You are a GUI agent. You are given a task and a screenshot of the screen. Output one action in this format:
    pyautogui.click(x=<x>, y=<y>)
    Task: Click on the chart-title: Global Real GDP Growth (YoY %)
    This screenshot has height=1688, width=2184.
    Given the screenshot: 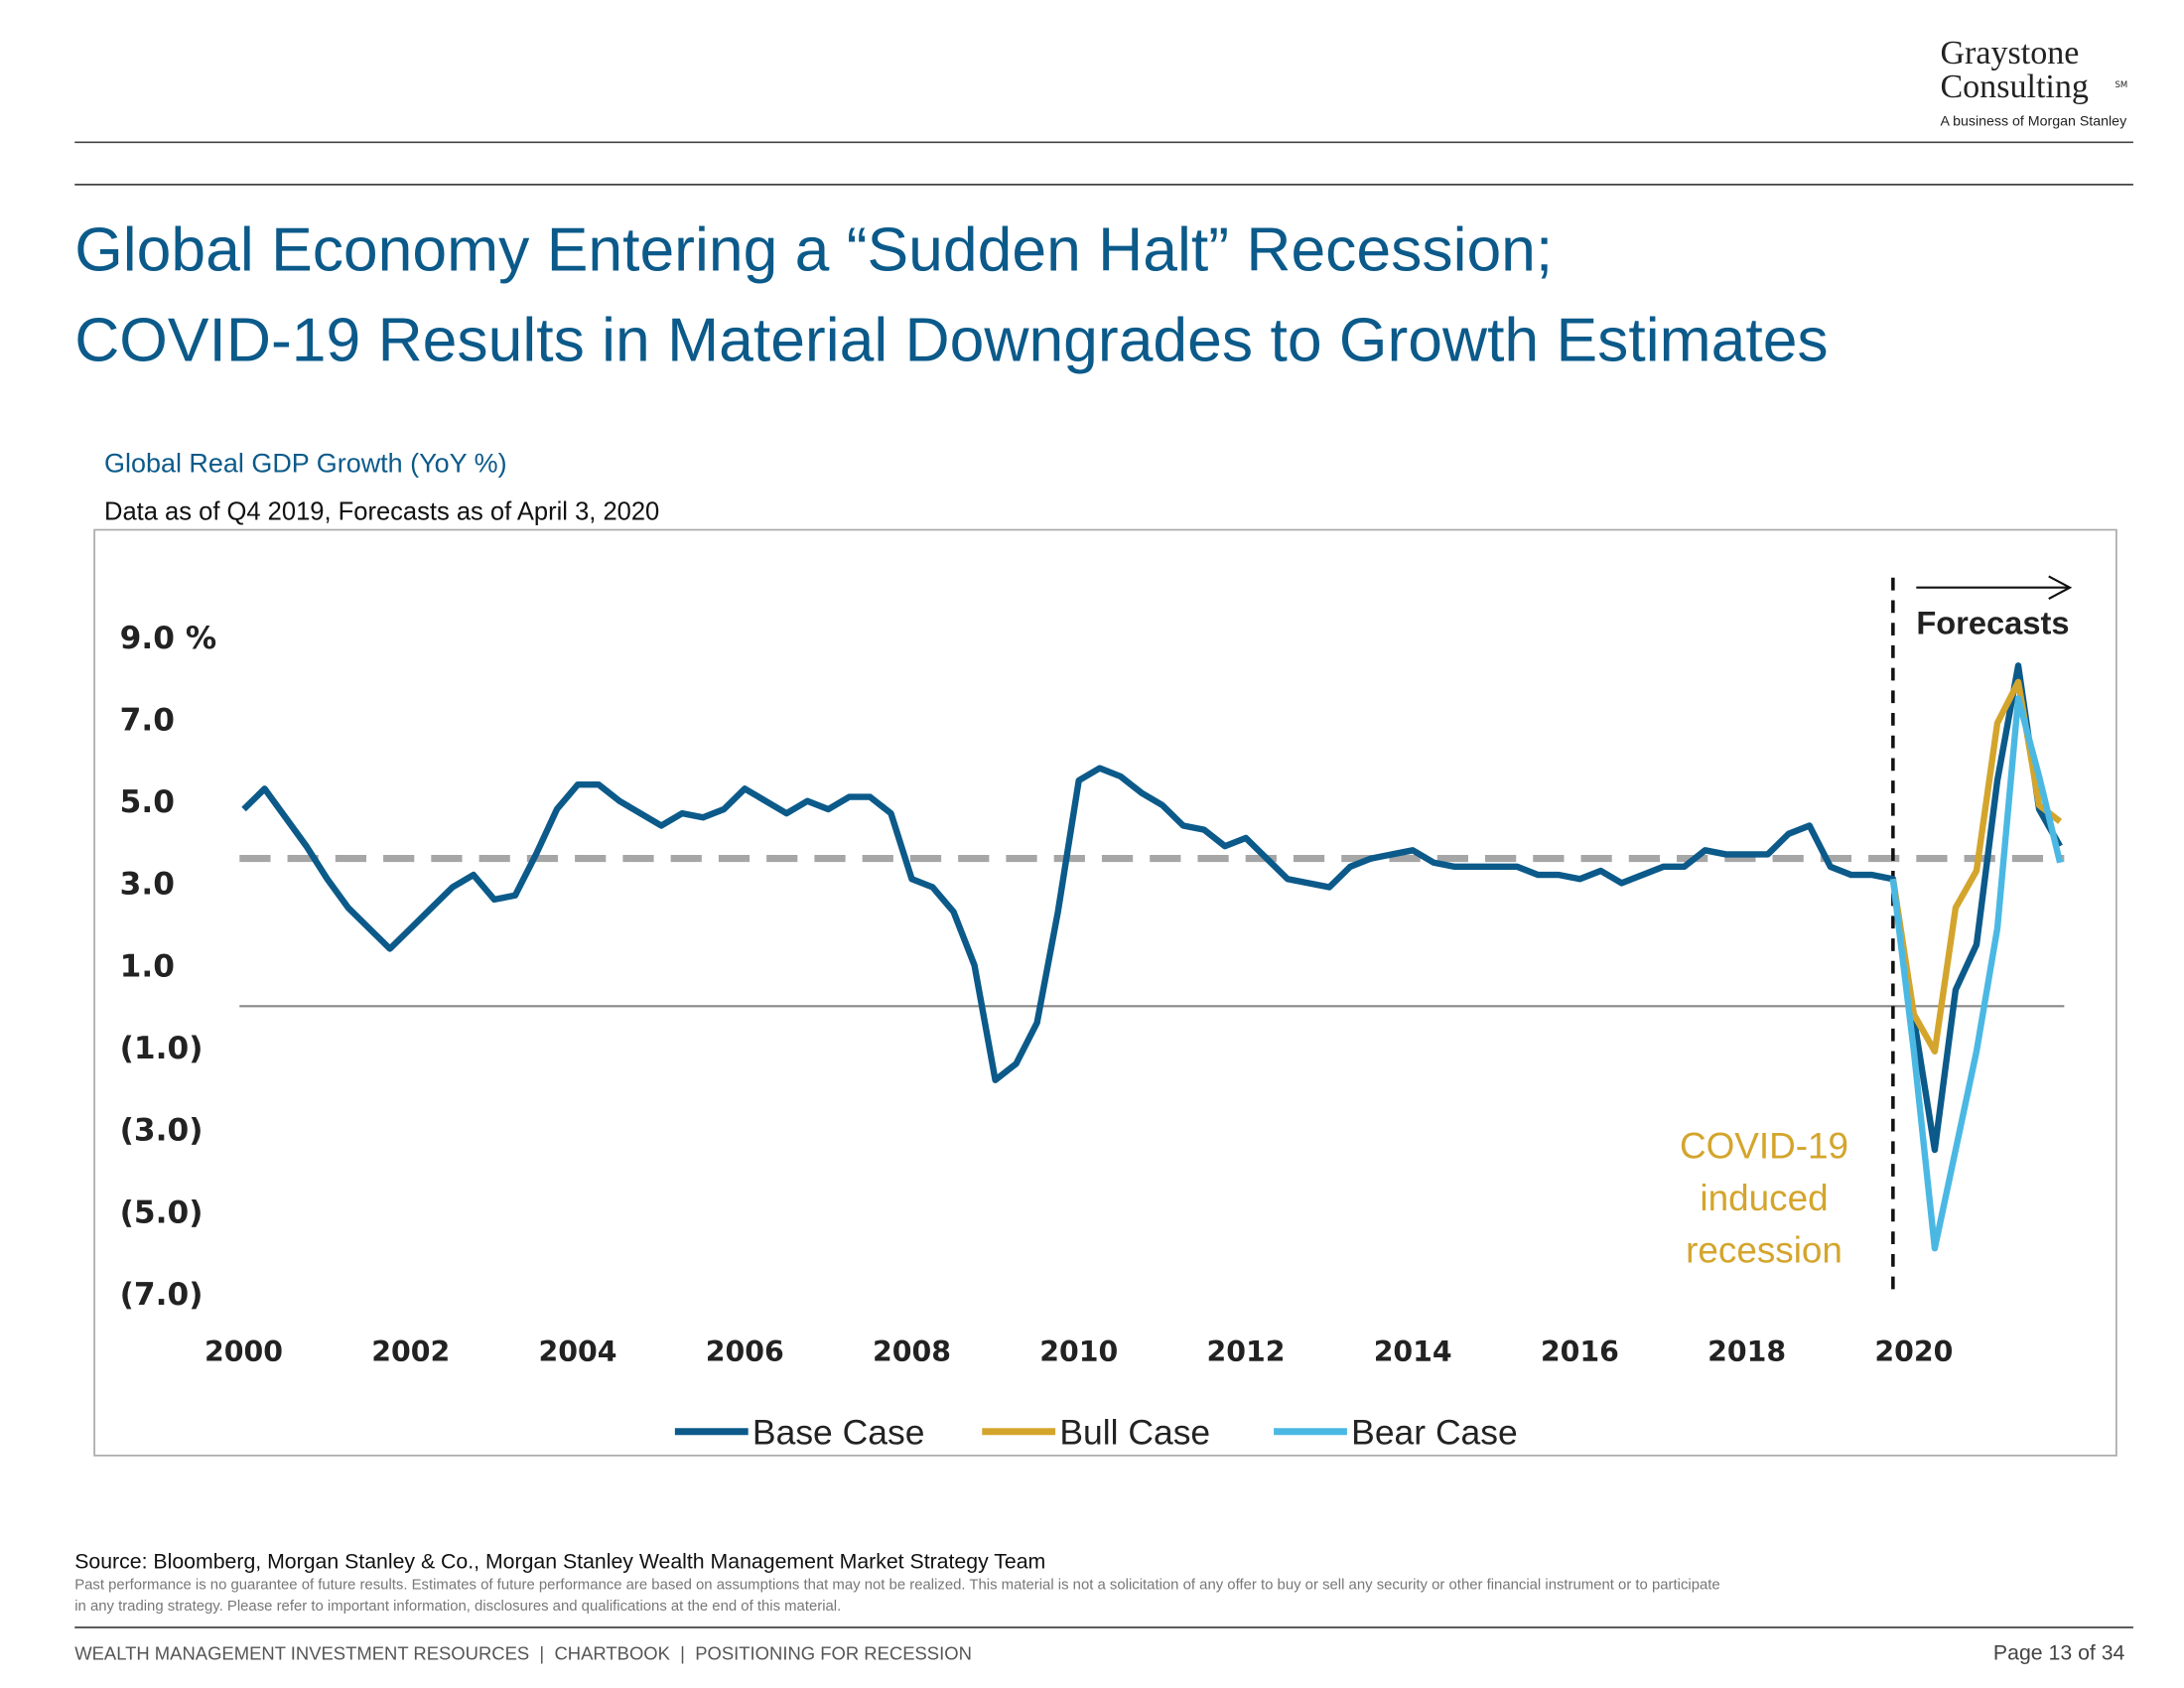 What is the action you would take?
    pyautogui.click(x=305, y=463)
    